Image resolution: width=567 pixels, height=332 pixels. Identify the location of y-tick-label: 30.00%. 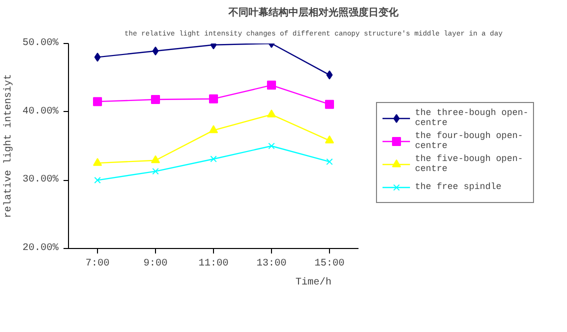
(40, 180).